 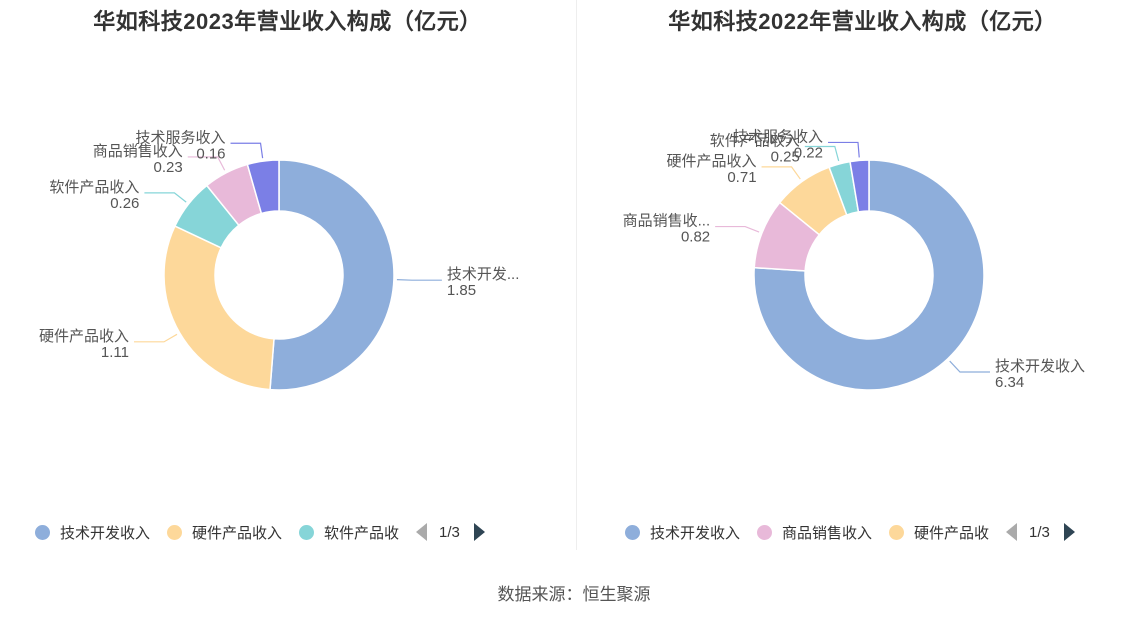 What do you see at coordinates (362, 533) in the screenshot?
I see `legend-label: 软件产品收` at bounding box center [362, 533].